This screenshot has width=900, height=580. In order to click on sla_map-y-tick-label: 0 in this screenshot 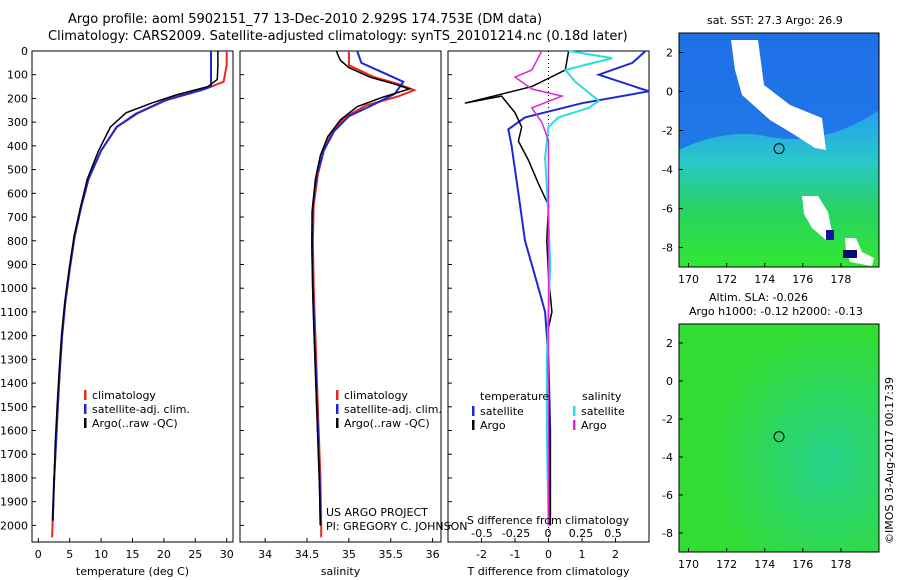, I will do `click(669, 381)`.